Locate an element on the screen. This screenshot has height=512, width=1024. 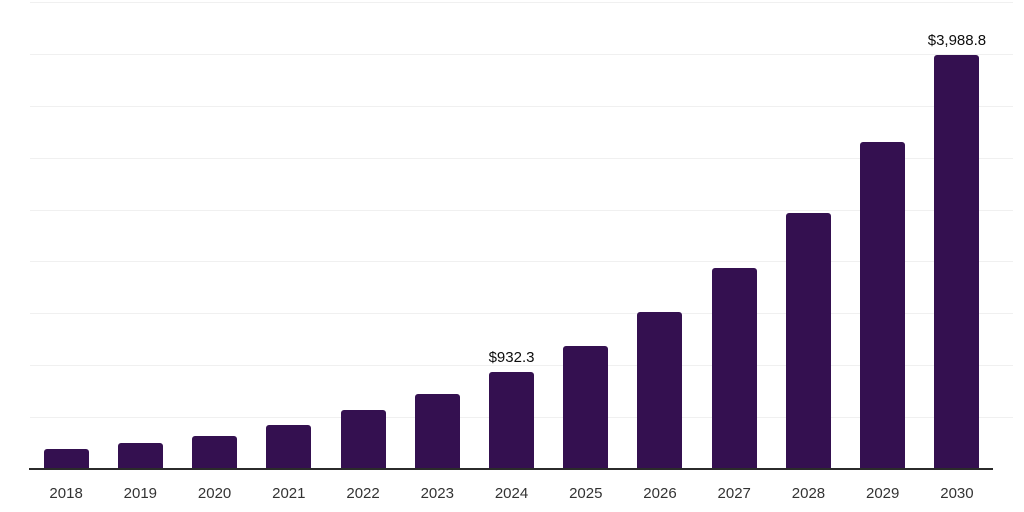
bar-band-2027 is located at coordinates (734, 235).